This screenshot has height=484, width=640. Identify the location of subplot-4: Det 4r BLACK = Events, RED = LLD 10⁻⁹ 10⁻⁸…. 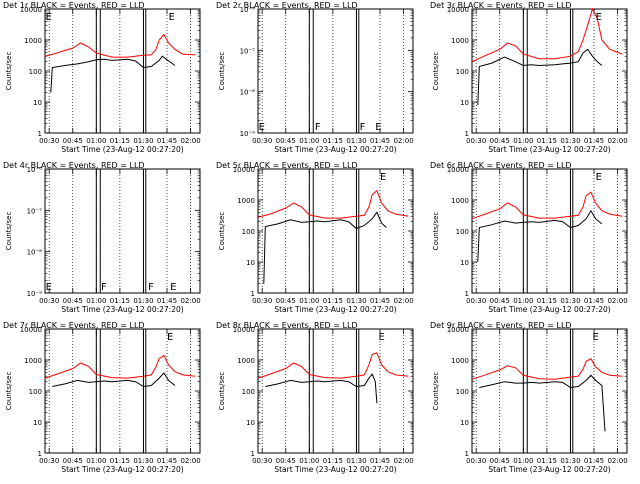
(102, 237).